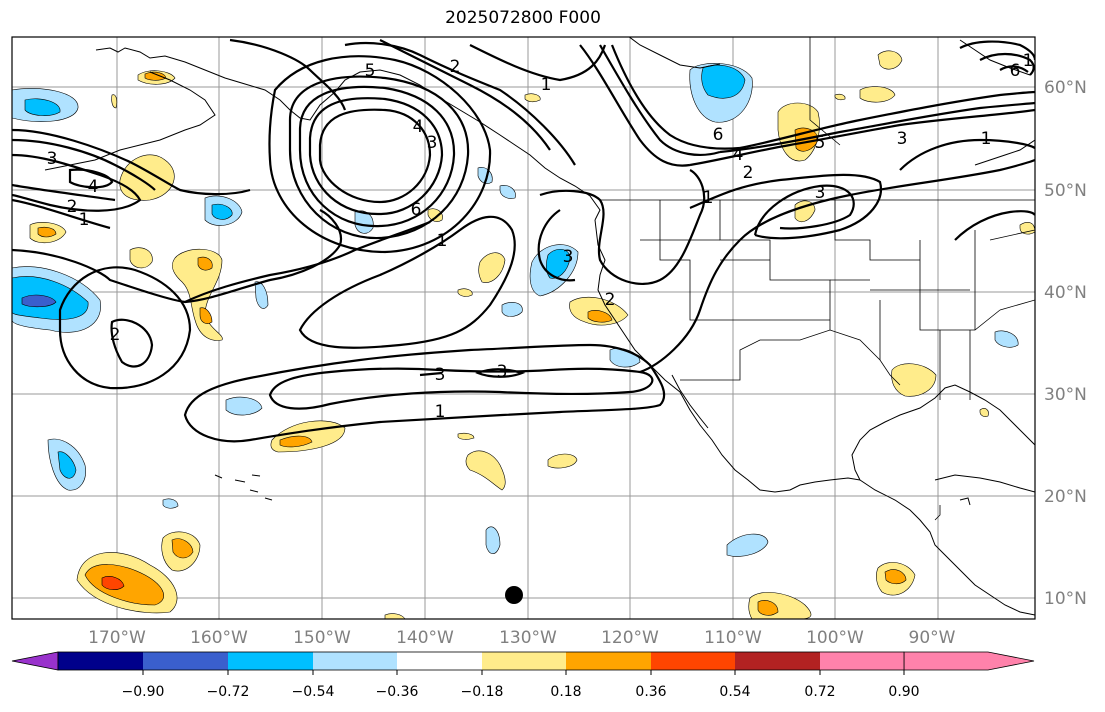 This screenshot has height=712, width=1105. What do you see at coordinates (425, 638) in the screenshot?
I see `lon-label: 140°W` at bounding box center [425, 638].